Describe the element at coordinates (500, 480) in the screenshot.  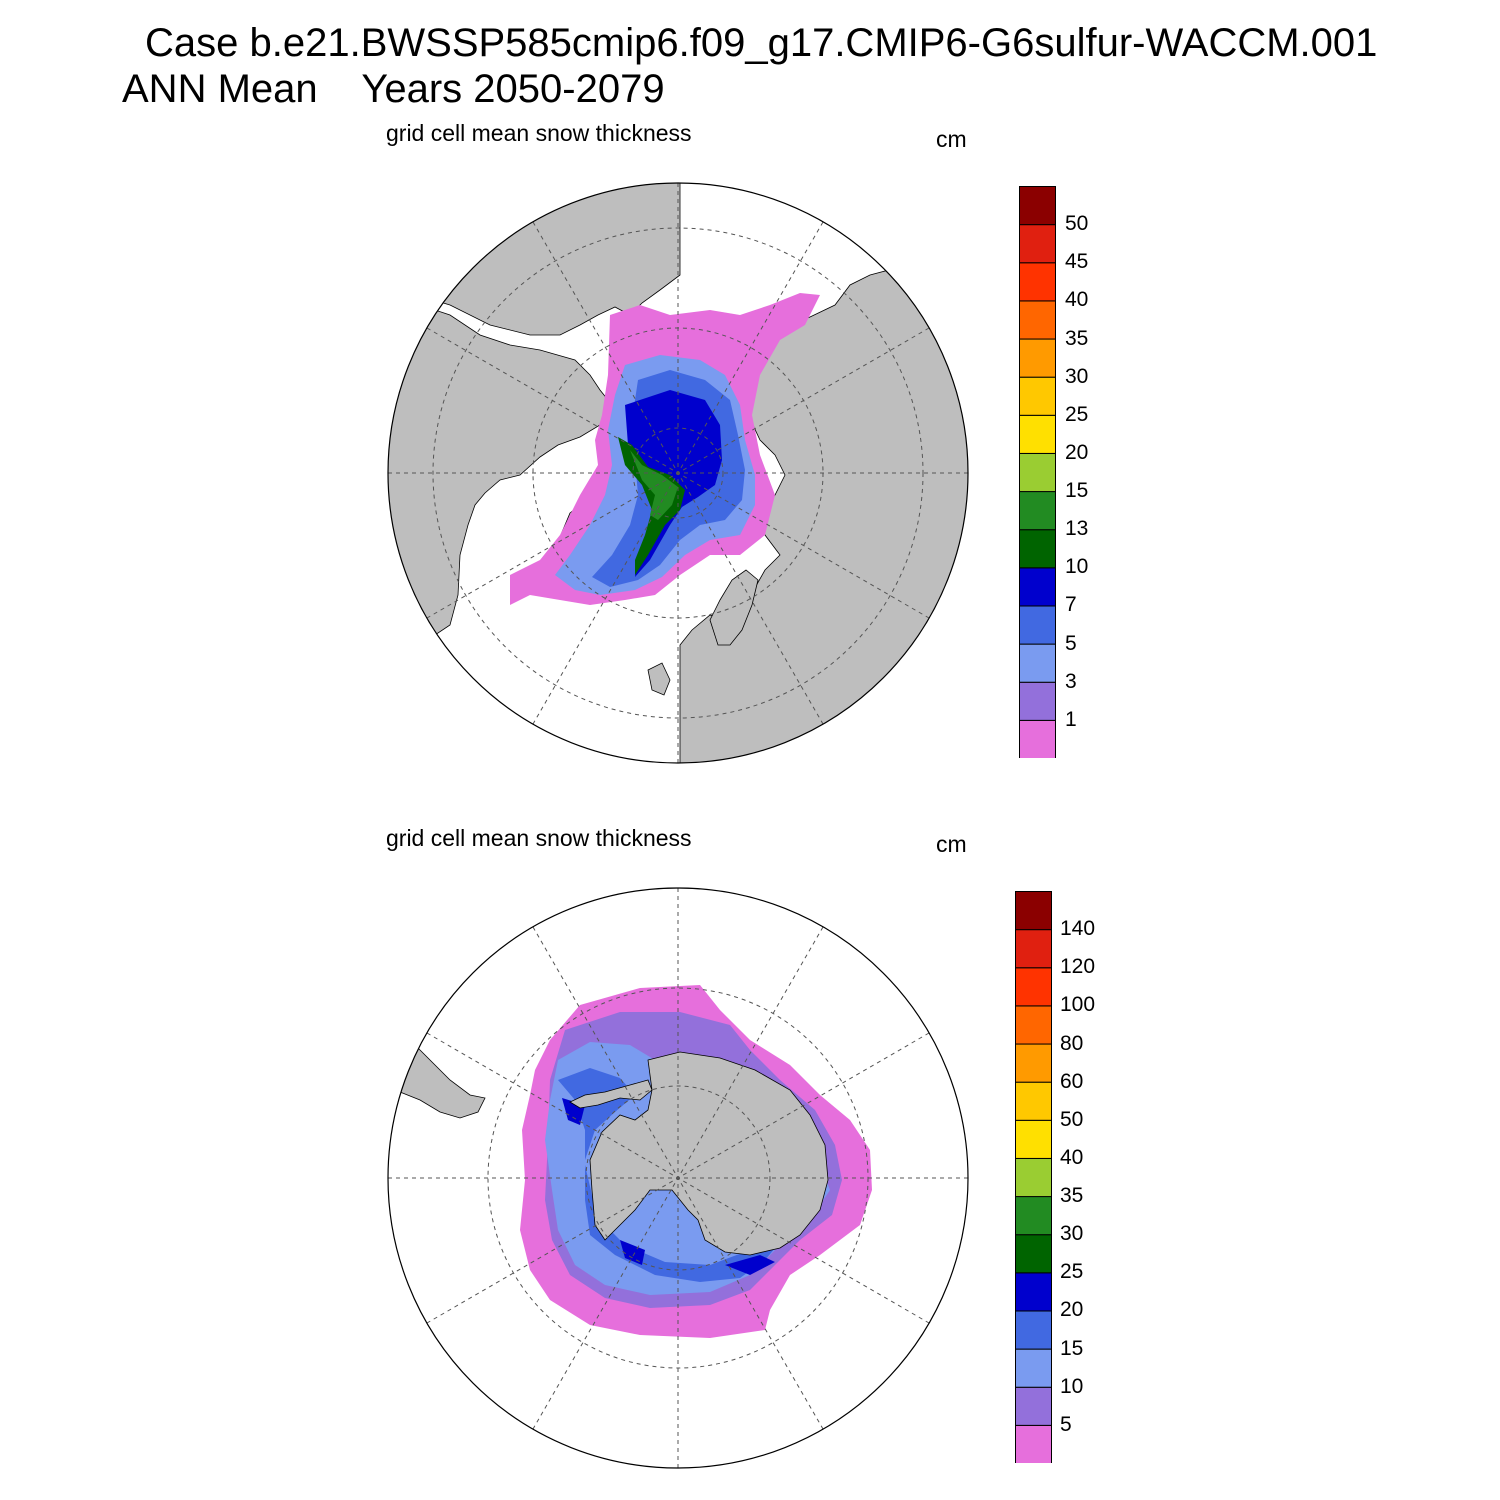
I see `north-america-land` at that location.